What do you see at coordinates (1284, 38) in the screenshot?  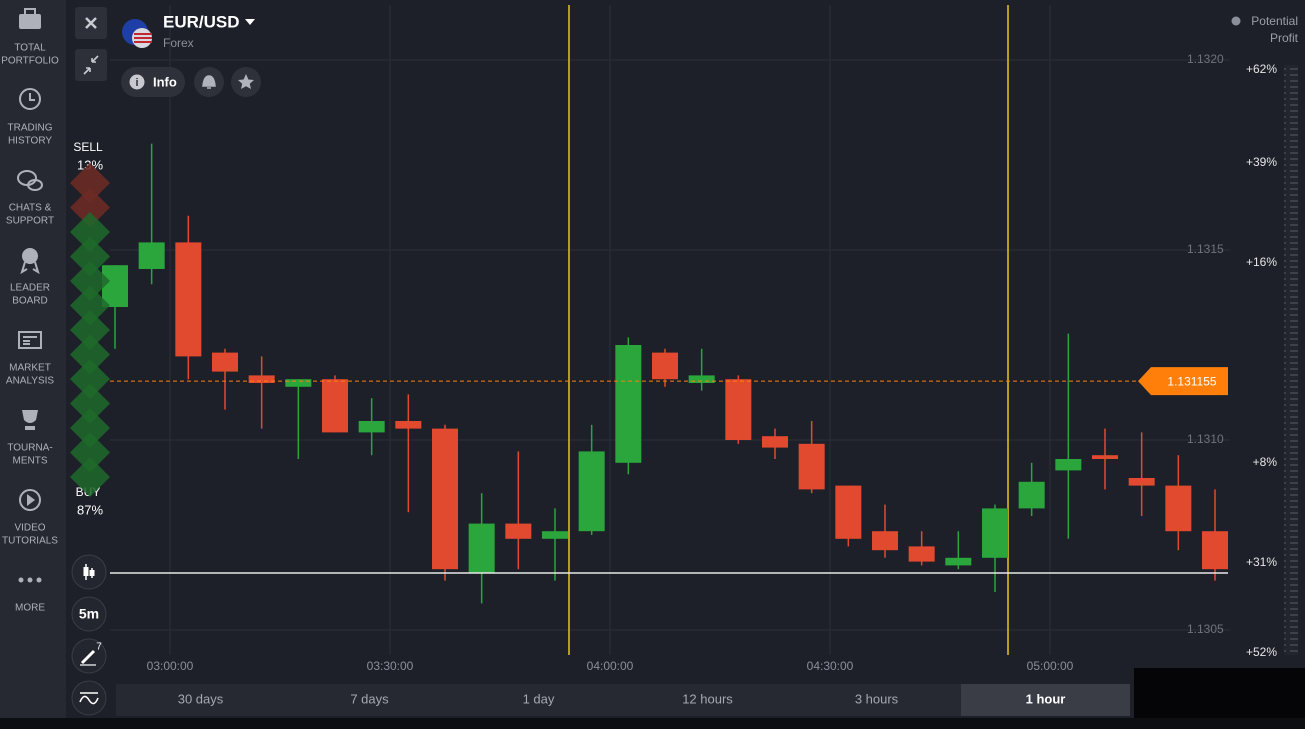 I see `potential-profit-label: Profit` at bounding box center [1284, 38].